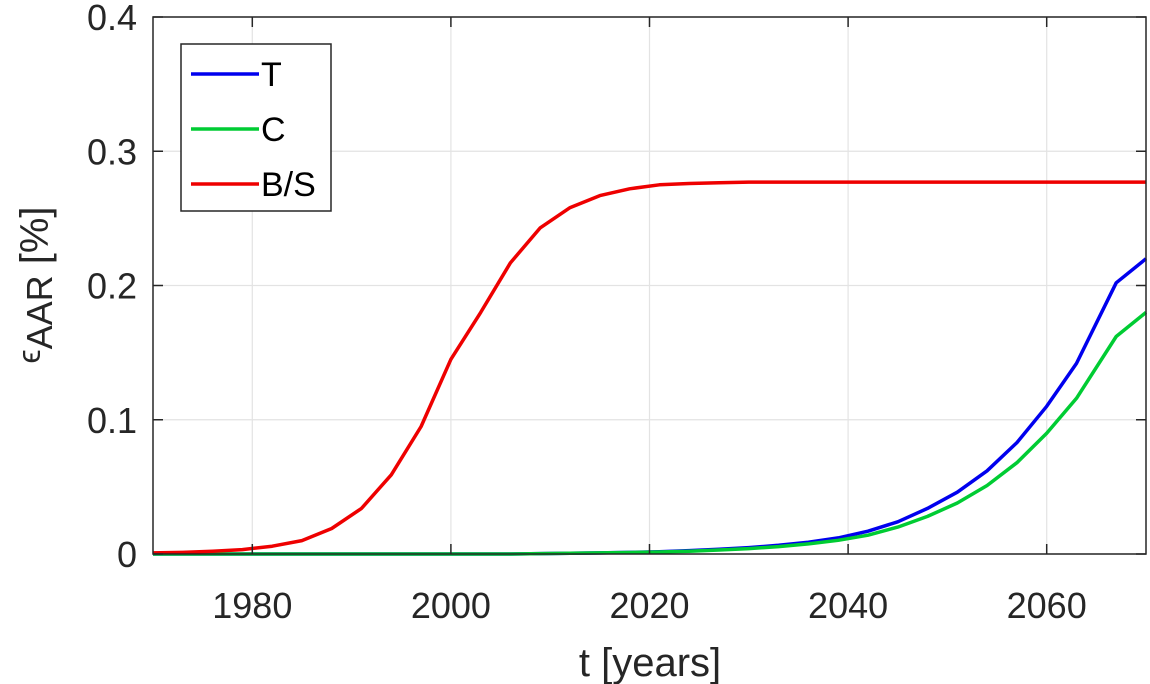  Describe the element at coordinates (271, 75) in the screenshot. I see `legend-label: T` at that location.